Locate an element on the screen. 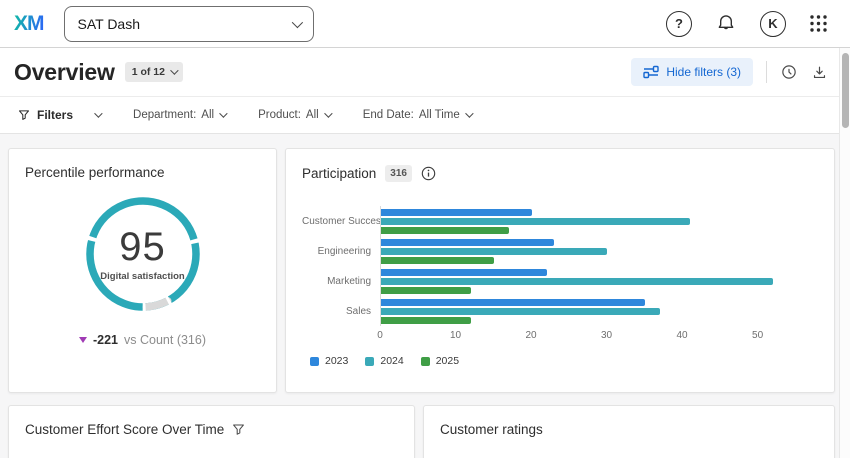 Image resolution: width=850 pixels, height=458 pixels. x-tick-label: 0 is located at coordinates (380, 335).